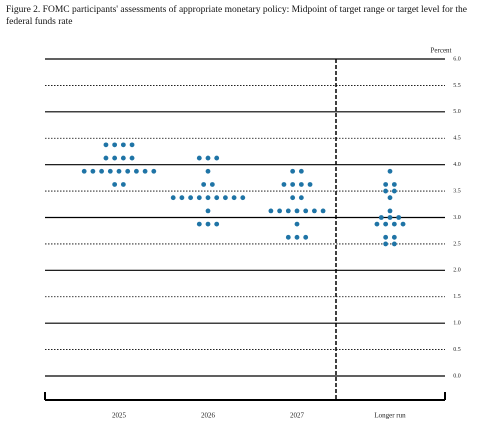  Describe the element at coordinates (457, 297) in the screenshot. I see `y-tick-label: 1.5` at that location.